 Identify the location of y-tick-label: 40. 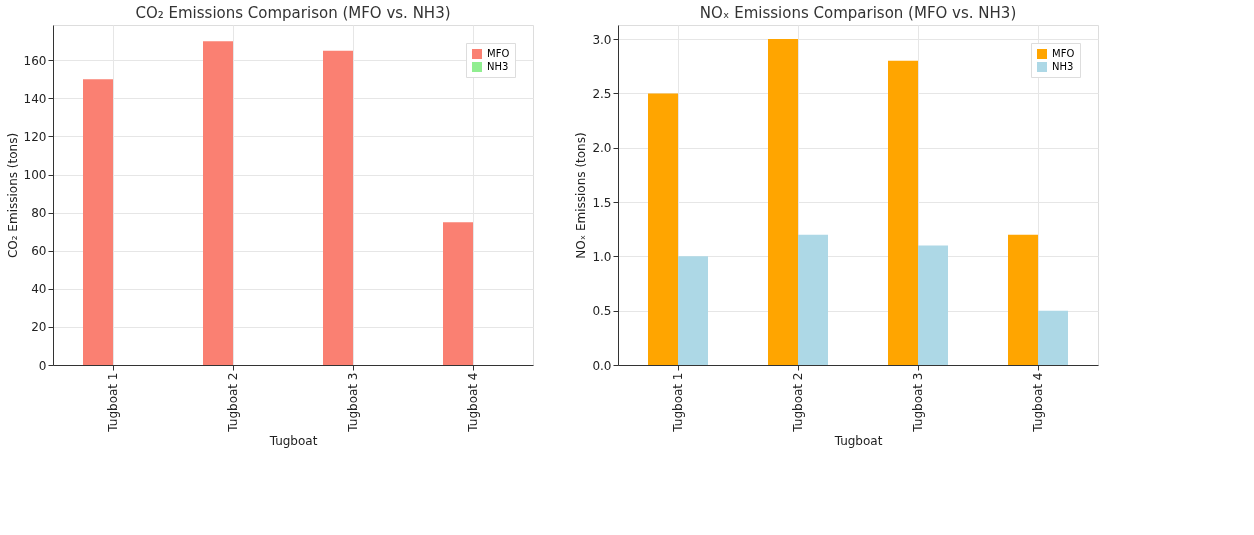
(39, 289).